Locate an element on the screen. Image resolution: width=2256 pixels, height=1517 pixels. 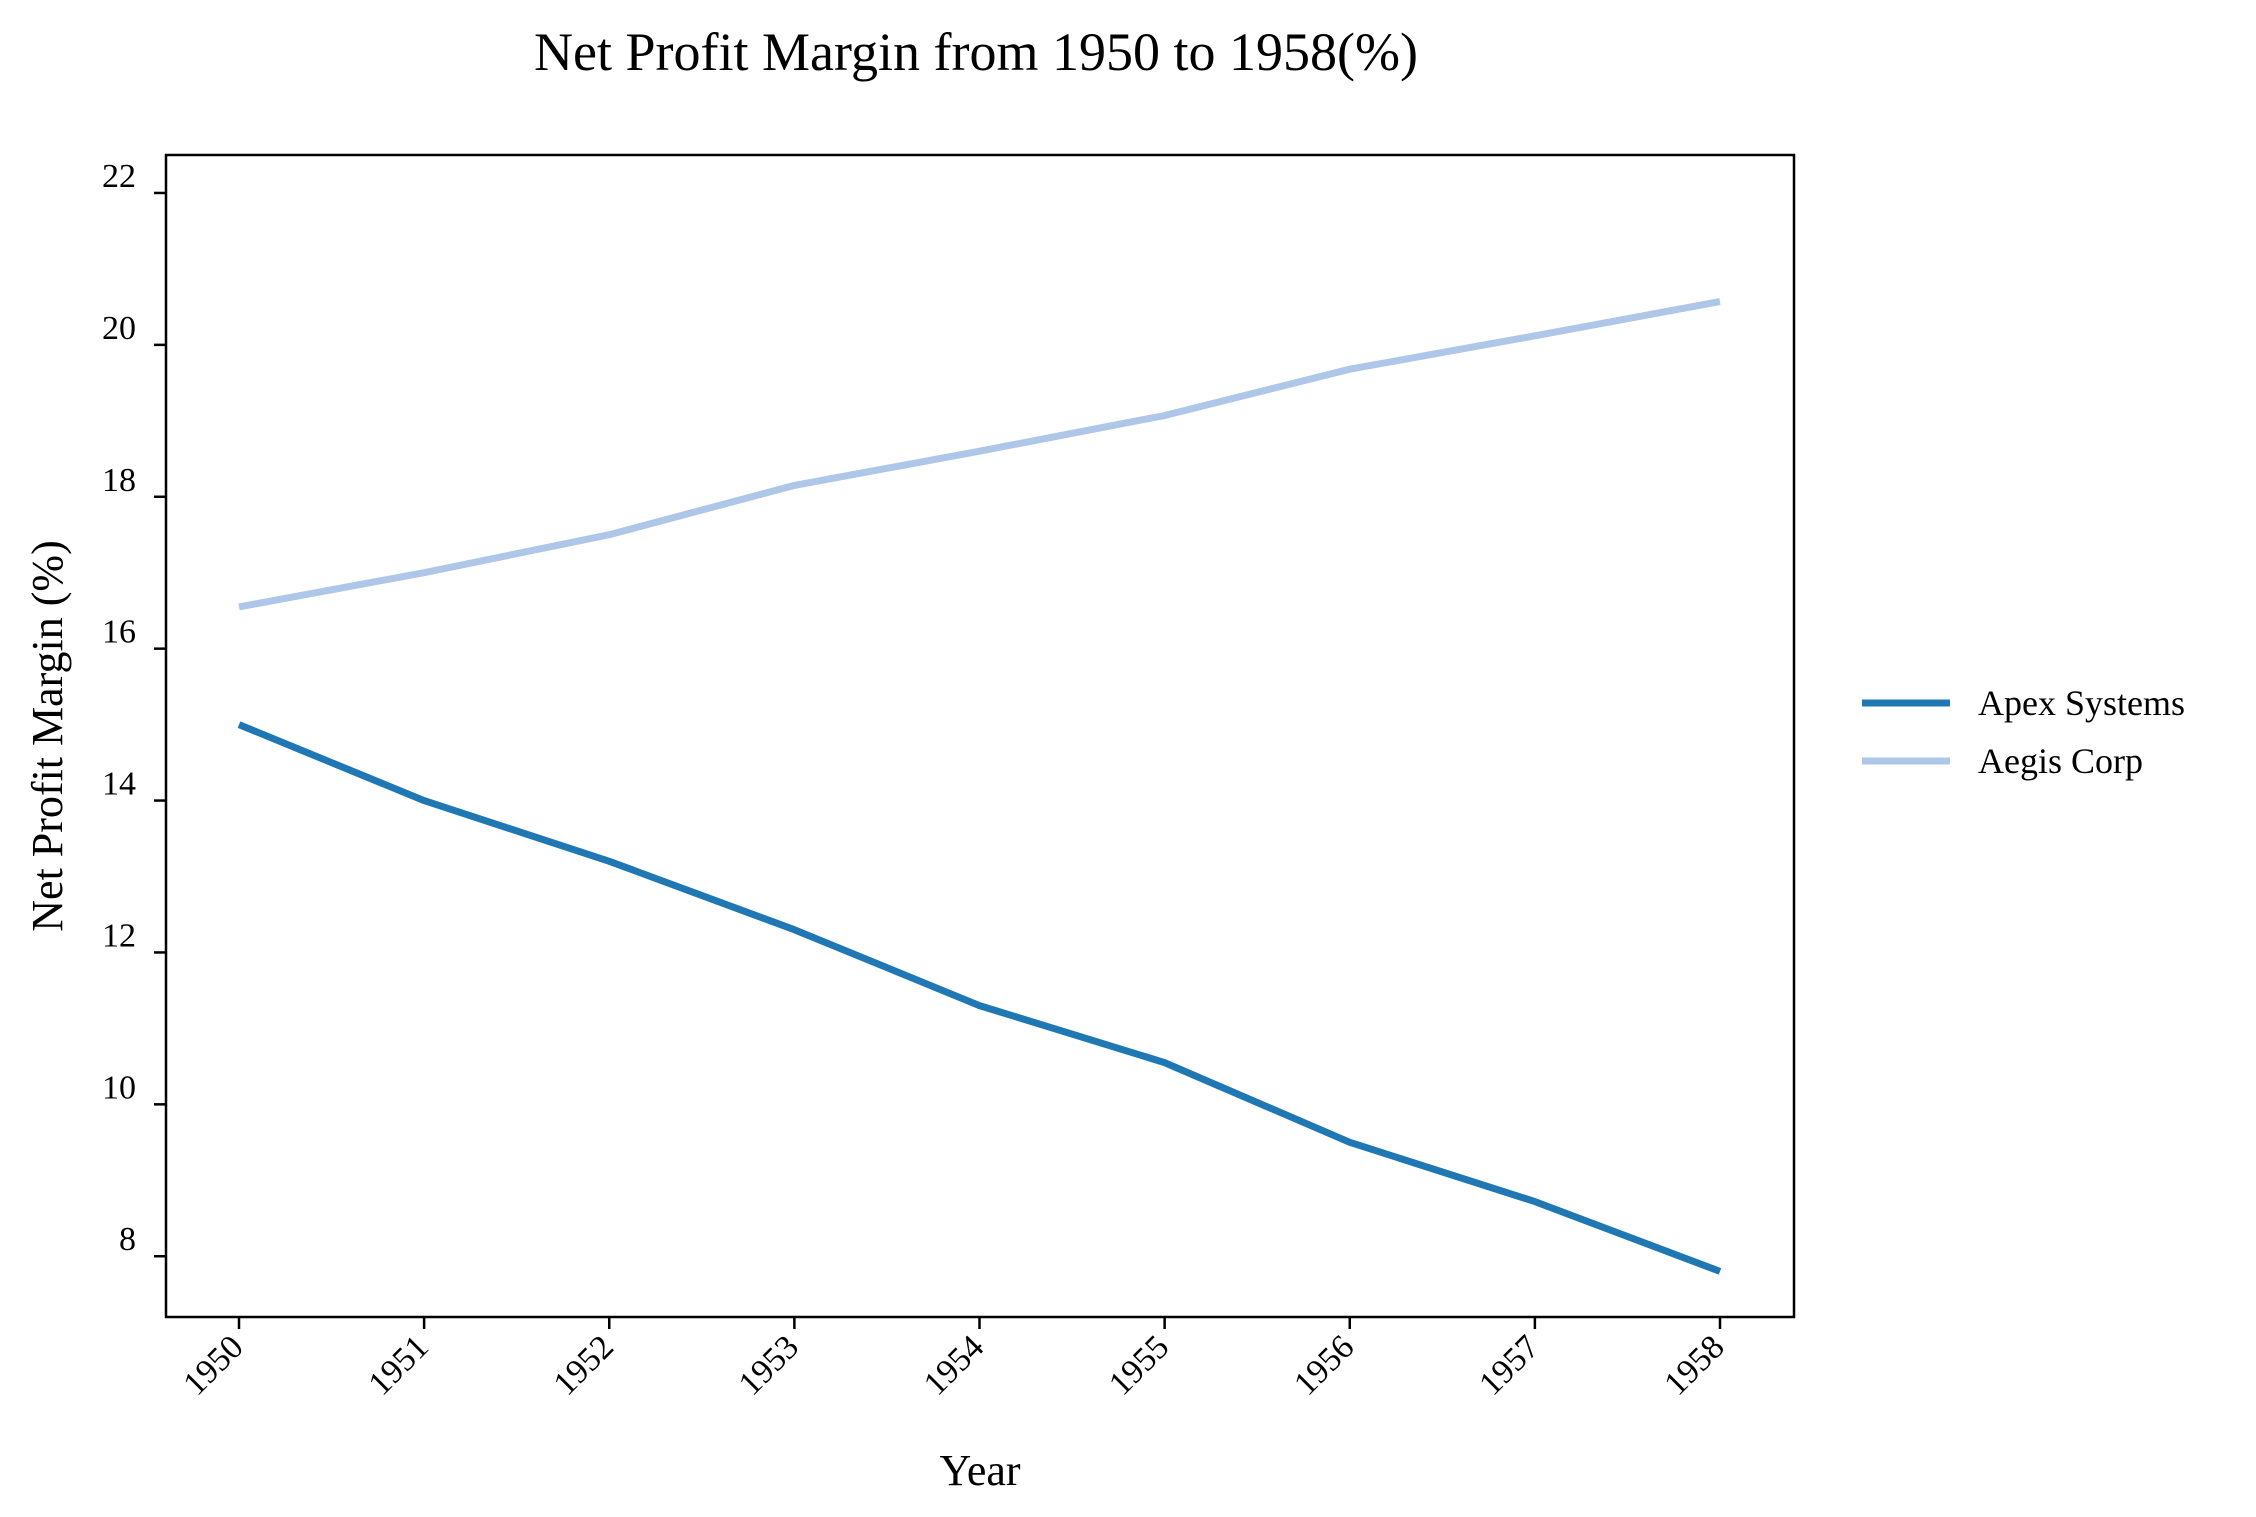
chart-title: Net Profit Margin from 1950 to 1958(%) is located at coordinates (976, 52).